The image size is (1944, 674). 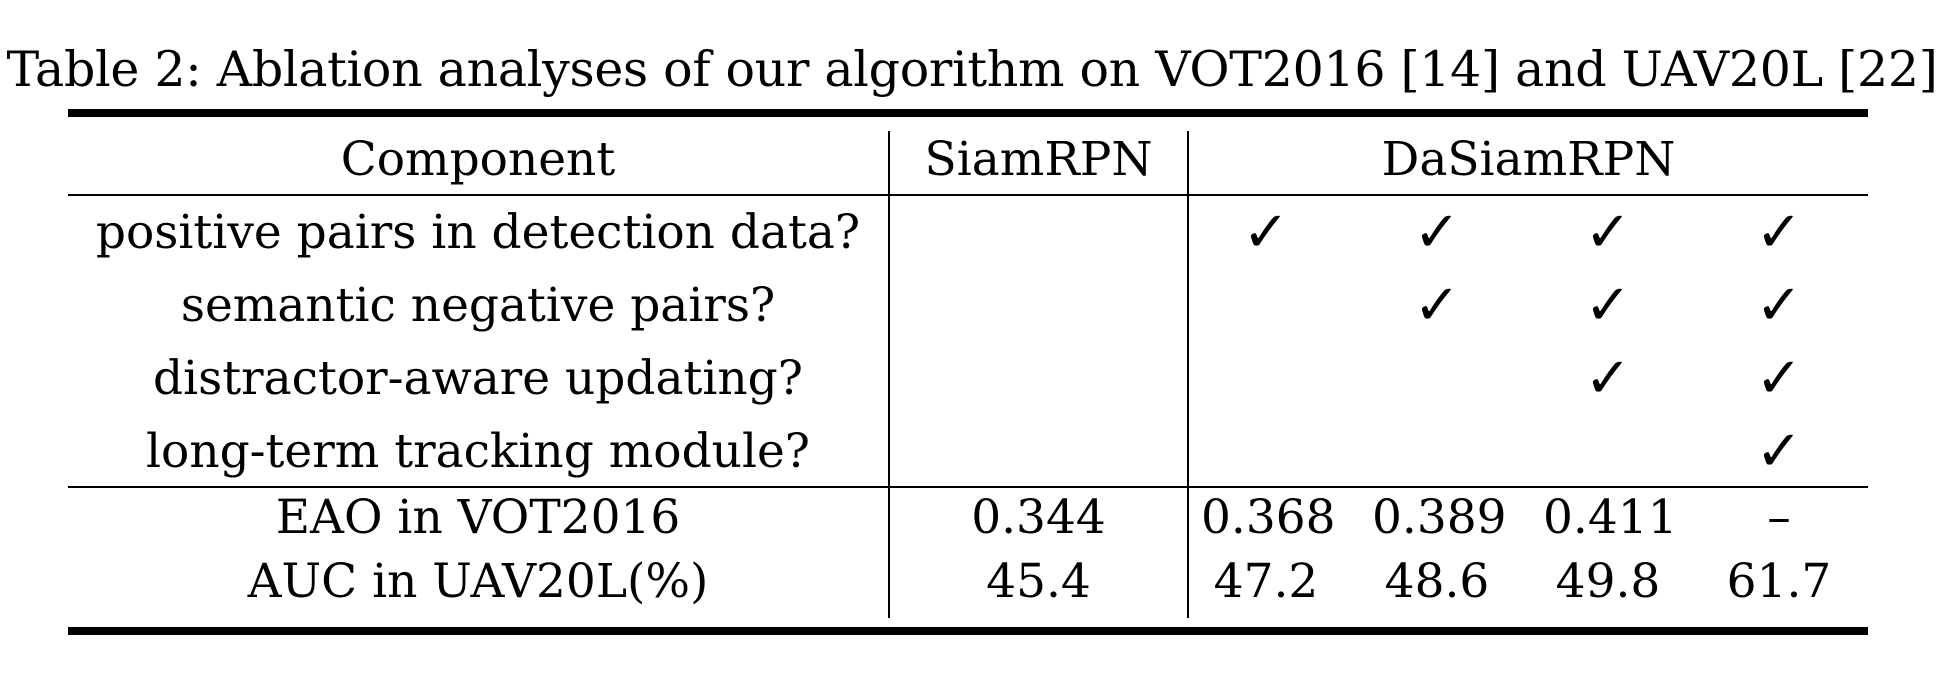 I want to click on metric-label: AUC in UAV20L(%), so click(x=478, y=581).